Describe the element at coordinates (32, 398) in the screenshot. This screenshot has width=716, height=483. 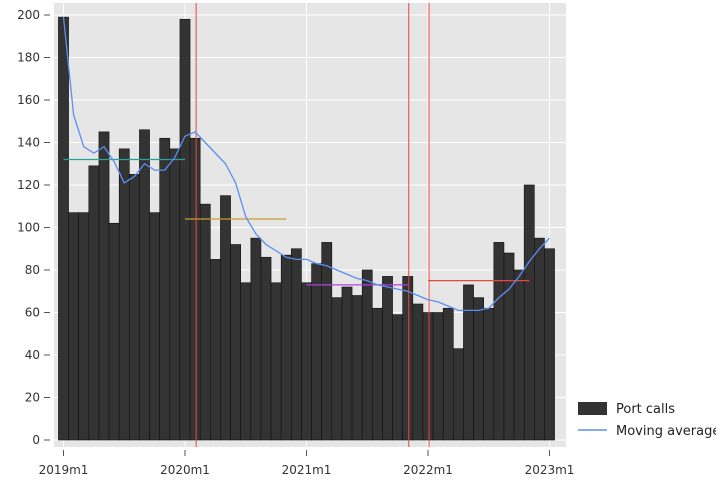
I see `y-tick-label: 20` at that location.